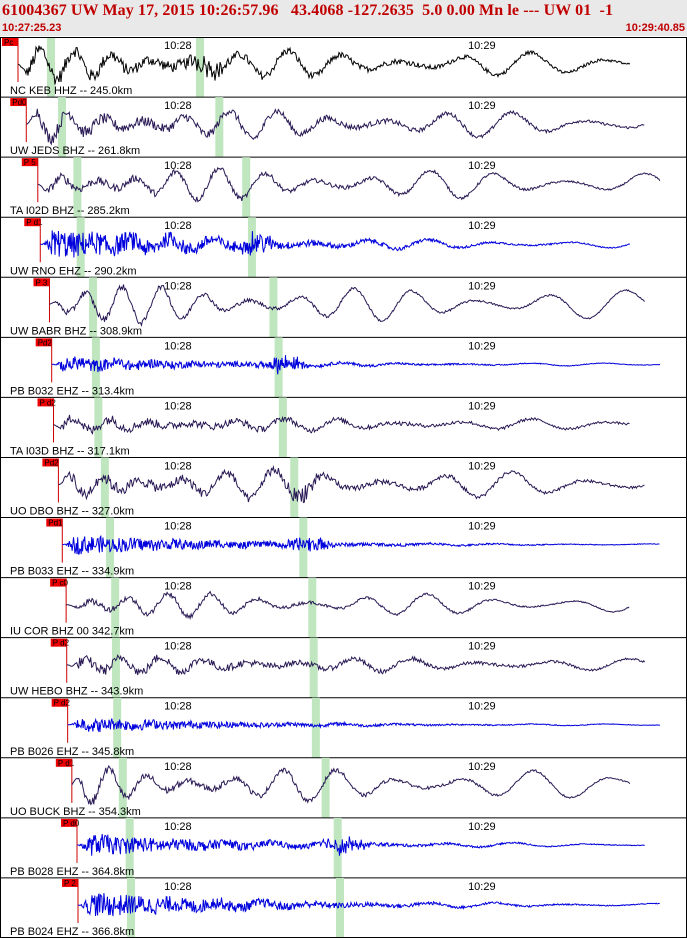 Image resolution: width=687 pixels, height=938 pixels. Describe the element at coordinates (75, 812) in the screenshot. I see `station-label: UO BUCK BHZ -- 354.3km` at that location.